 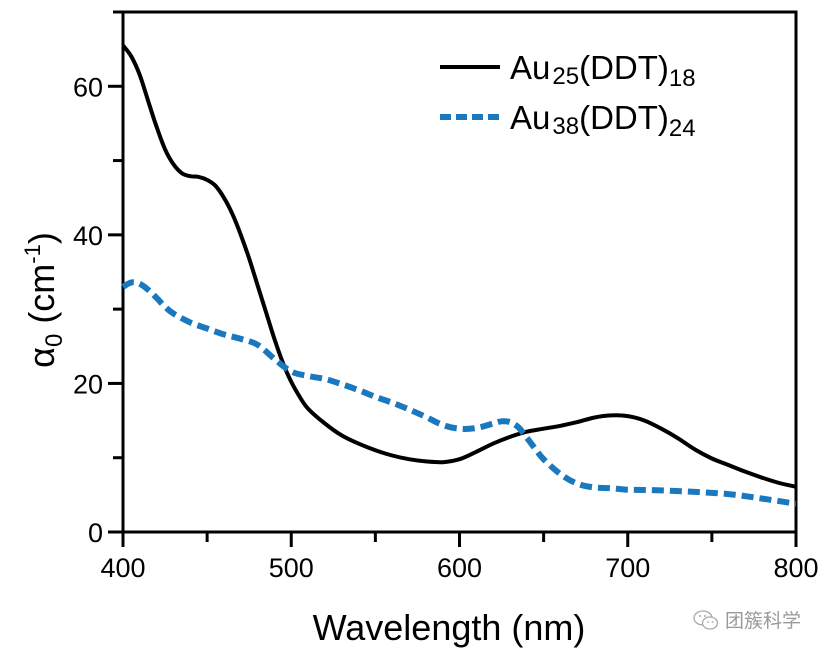 I want to click on y-tick-label: 0, so click(x=95, y=533).